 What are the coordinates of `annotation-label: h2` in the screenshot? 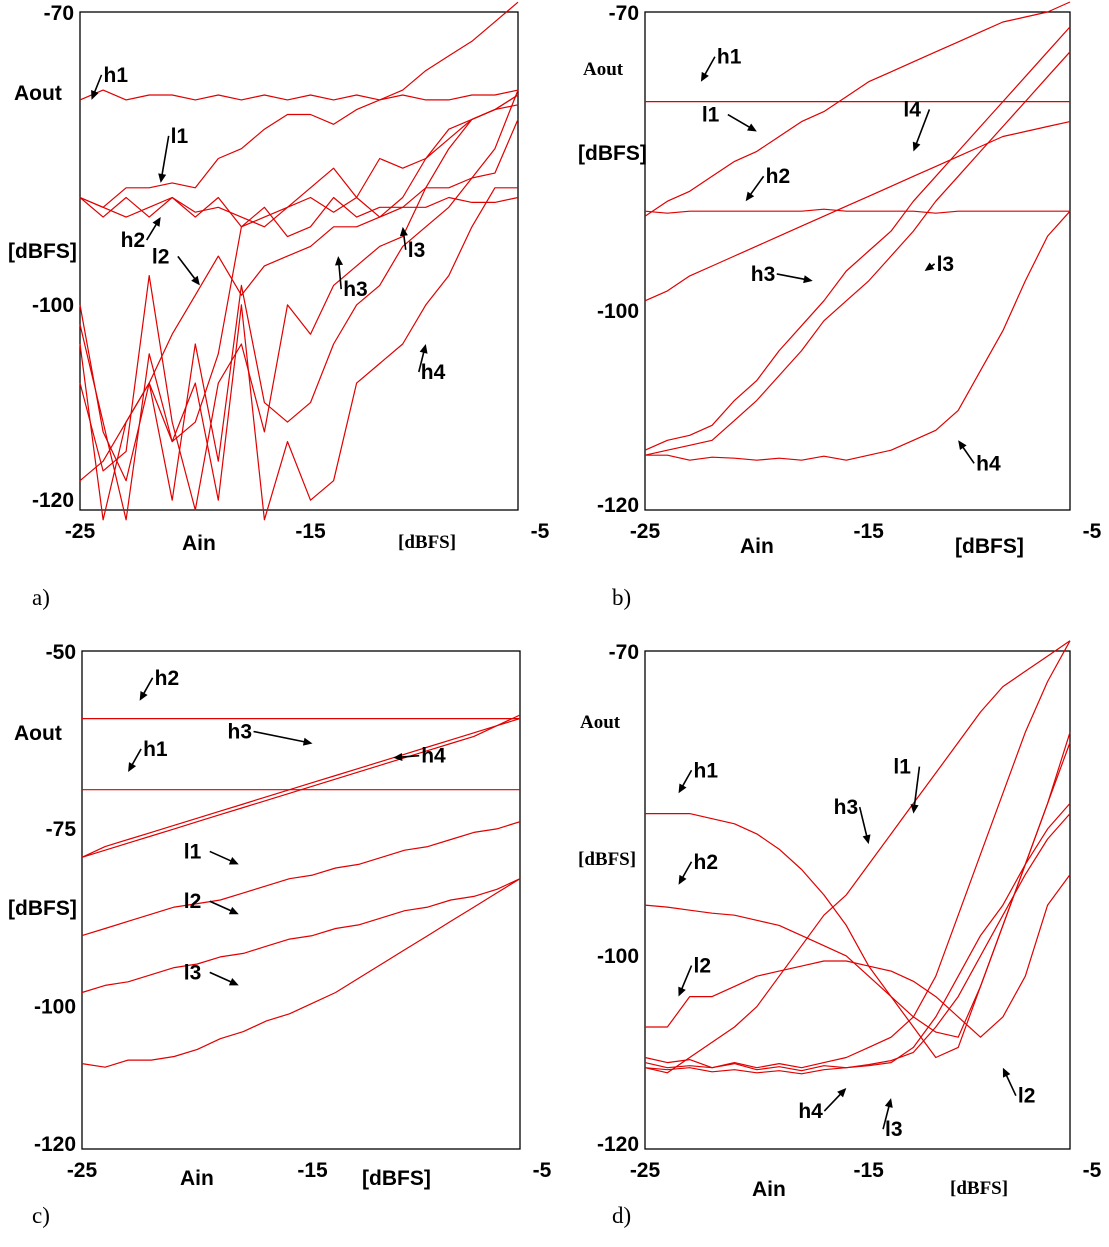 It's located at (167, 678).